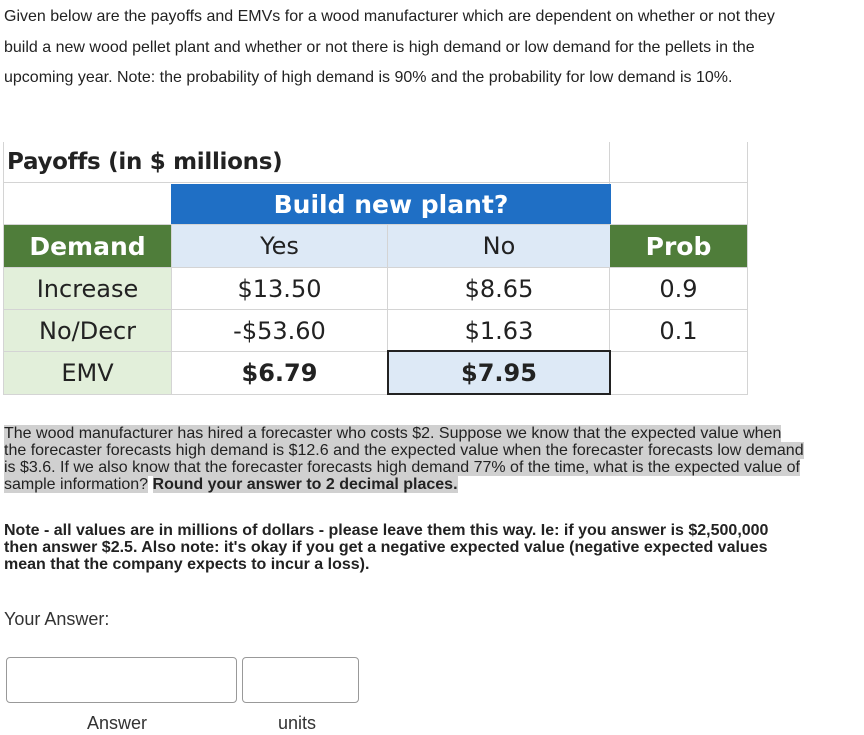  What do you see at coordinates (279, 330) in the screenshot?
I see `cell-nodecr-yes: -$53.60` at bounding box center [279, 330].